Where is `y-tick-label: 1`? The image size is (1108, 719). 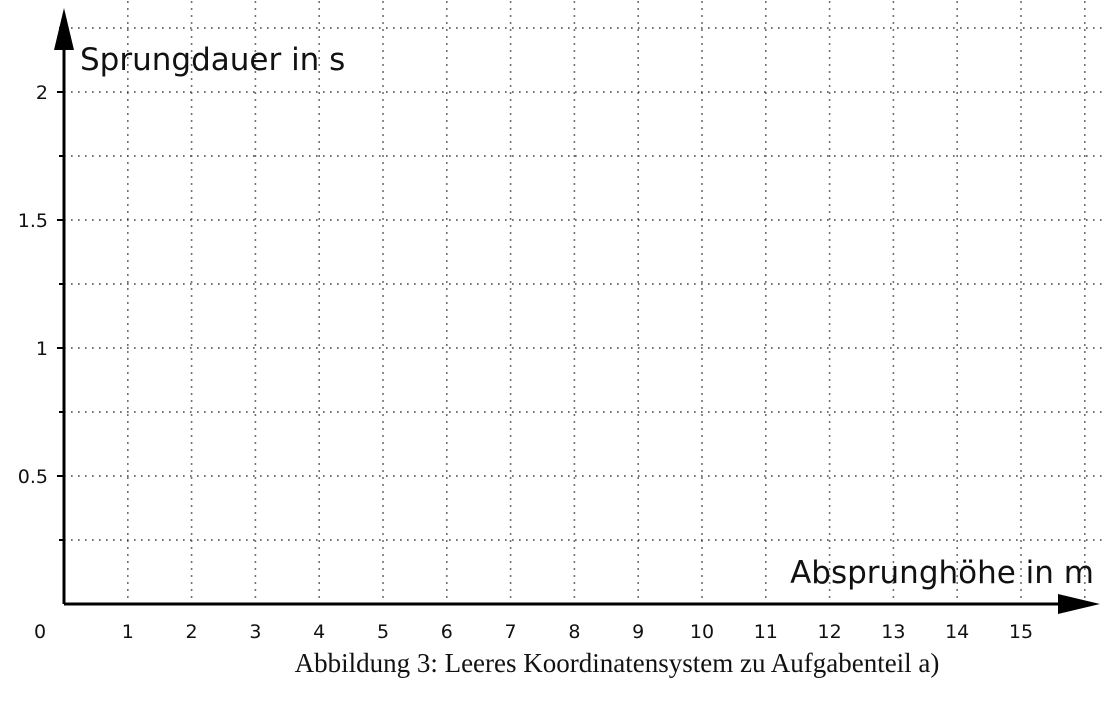 y-tick-label: 1 is located at coordinates (42, 349).